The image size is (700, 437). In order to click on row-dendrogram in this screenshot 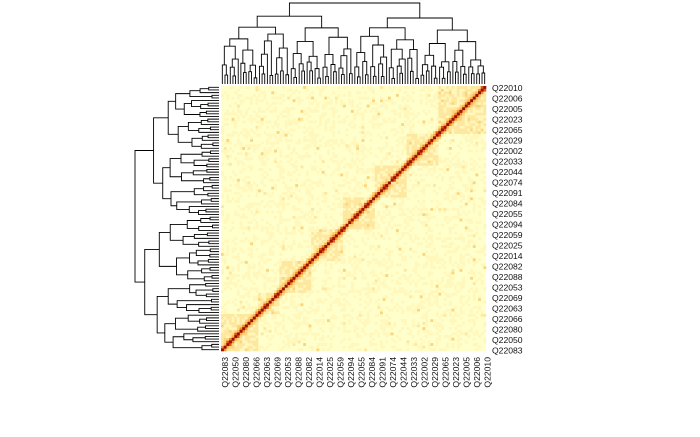, I will do `click(176, 218)`.